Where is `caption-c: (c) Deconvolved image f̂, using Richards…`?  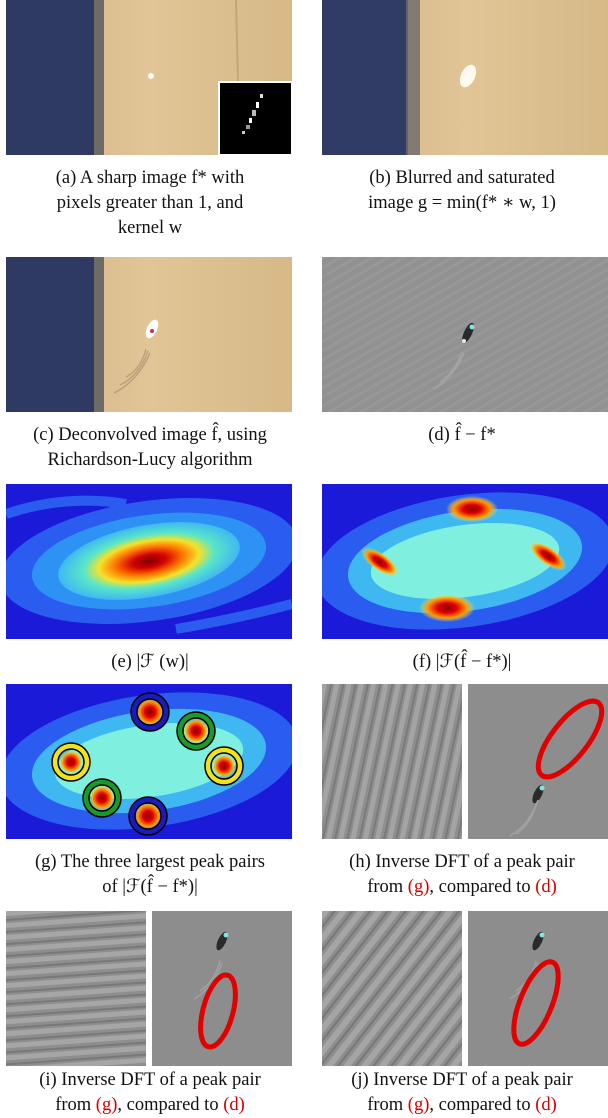
caption-c: (c) Deconvolved image f̂, using Richards… is located at coordinates (150, 447).